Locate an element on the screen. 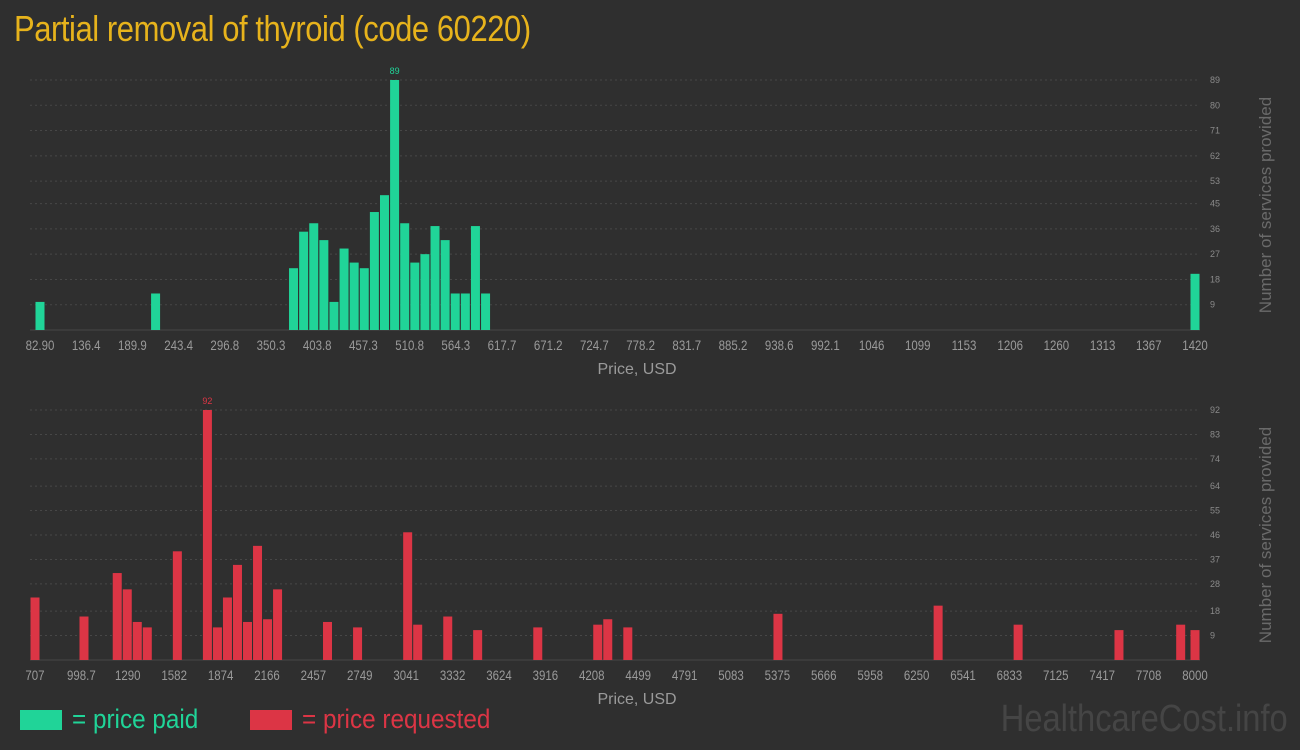 The width and height of the screenshot is (1300, 750). y-tick-label: 89 is located at coordinates (1215, 80).